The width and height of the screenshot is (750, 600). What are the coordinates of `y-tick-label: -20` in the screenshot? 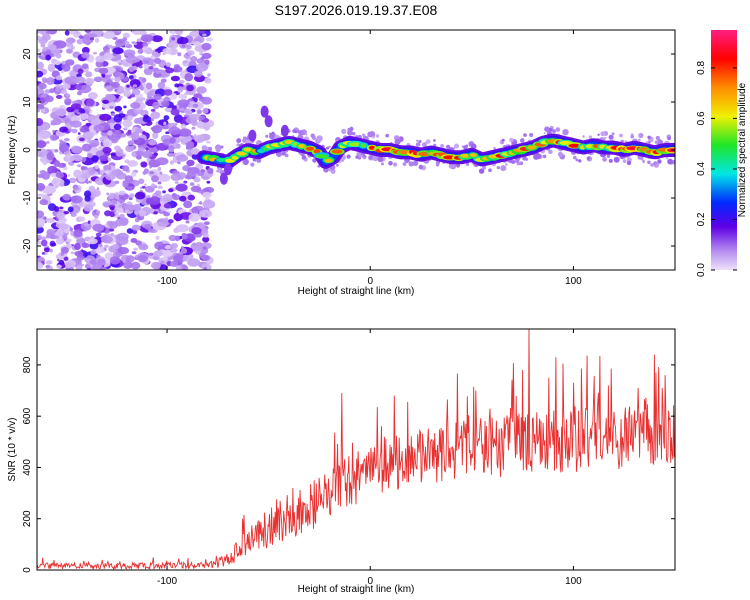 It's located at (27, 245).